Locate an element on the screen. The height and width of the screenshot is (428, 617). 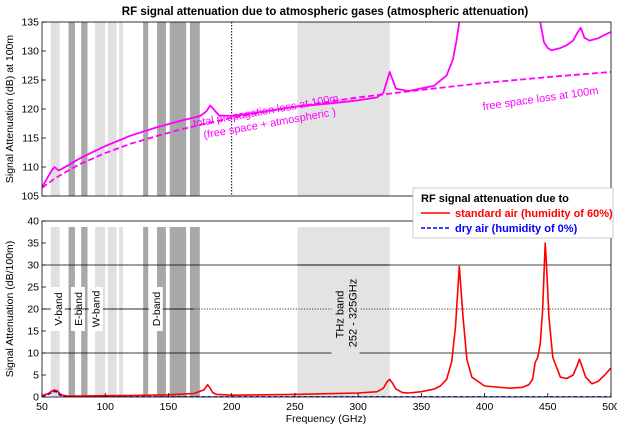
bottom-y-axis-label: Signal Attenuation (dB/100m) is located at coordinates (10, 309).